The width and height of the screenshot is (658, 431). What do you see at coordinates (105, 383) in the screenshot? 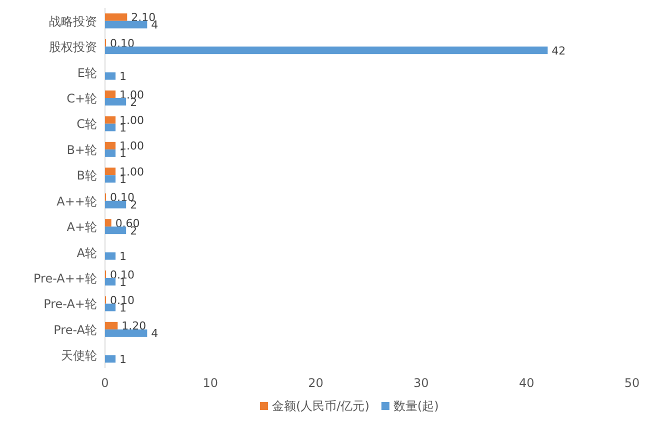
I see `x-tick-label: 0` at bounding box center [105, 383].